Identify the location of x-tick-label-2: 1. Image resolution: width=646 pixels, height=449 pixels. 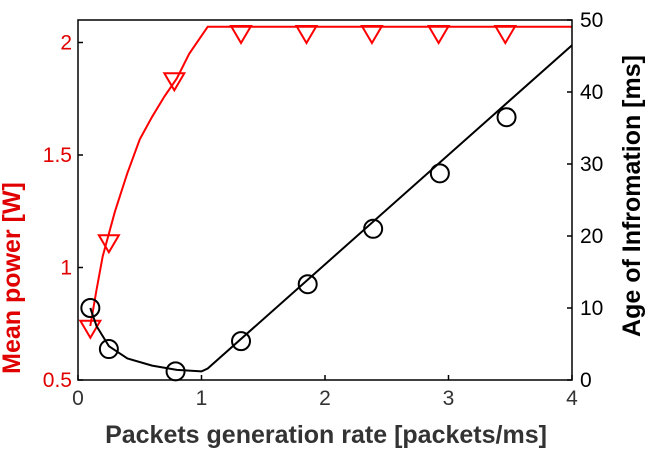
(202, 398).